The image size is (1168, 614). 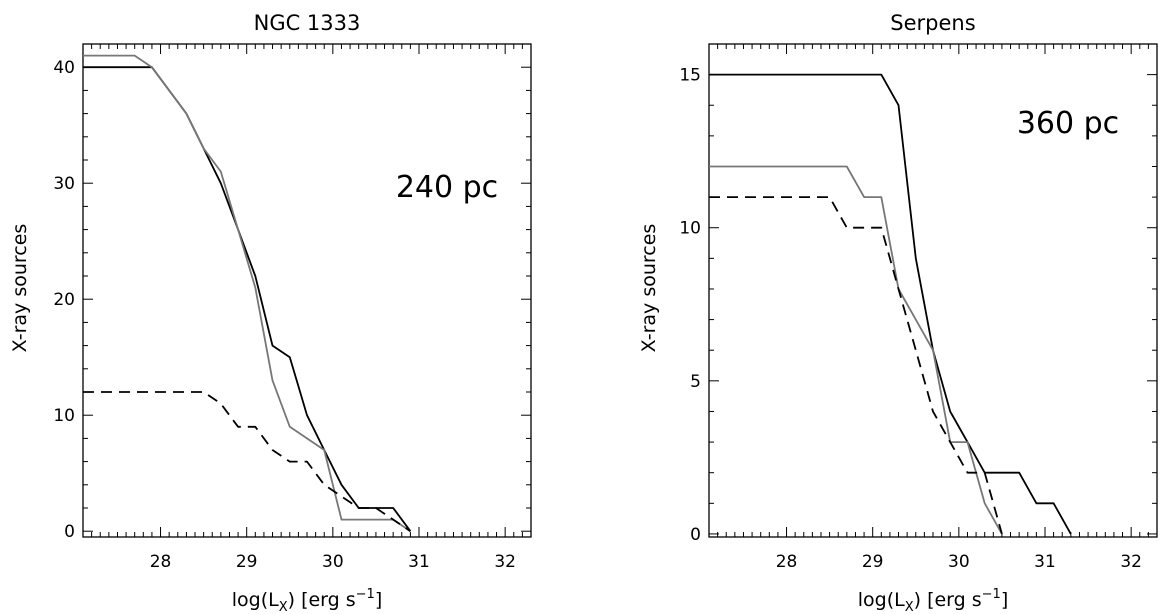 What do you see at coordinates (64, 184) in the screenshot?
I see `y-tick-label: 30` at bounding box center [64, 184].